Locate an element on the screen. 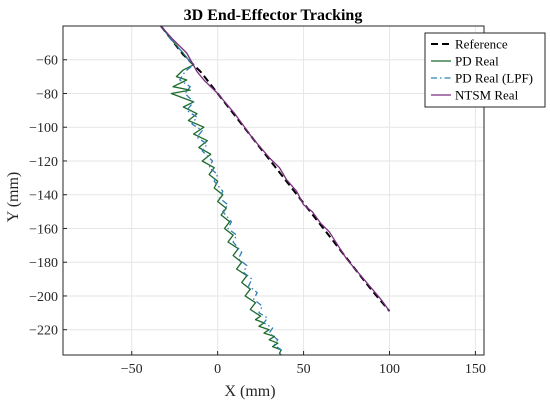 Image resolution: width=550 pixels, height=403 pixels. legend-label: NTSM Real is located at coordinates (487, 95).